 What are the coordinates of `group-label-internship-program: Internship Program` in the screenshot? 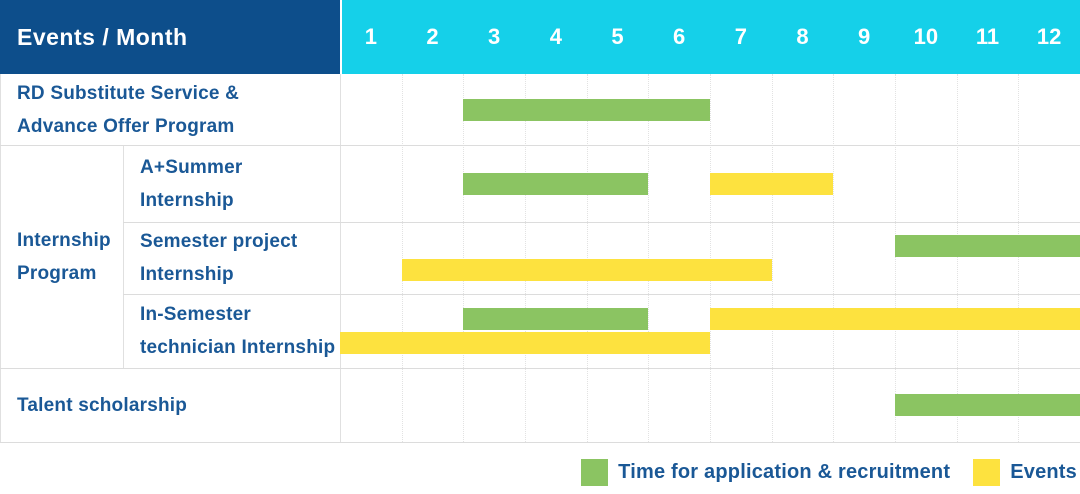 It's located at (64, 256).